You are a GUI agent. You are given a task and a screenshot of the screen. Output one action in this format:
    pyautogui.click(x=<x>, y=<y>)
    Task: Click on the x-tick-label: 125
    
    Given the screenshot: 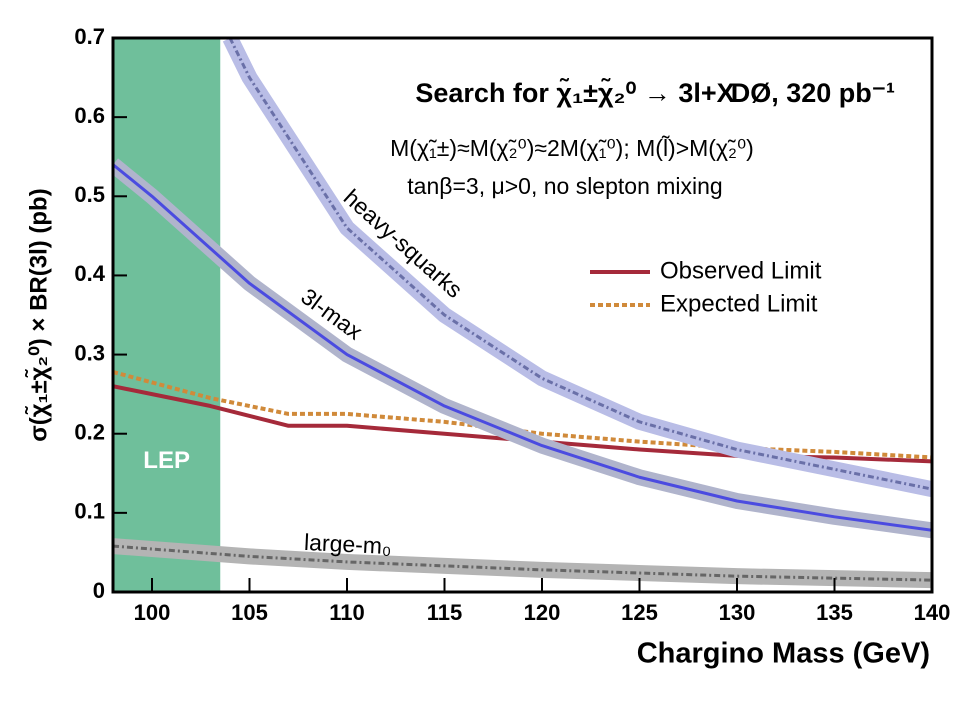 What is the action you would take?
    pyautogui.click(x=639, y=612)
    